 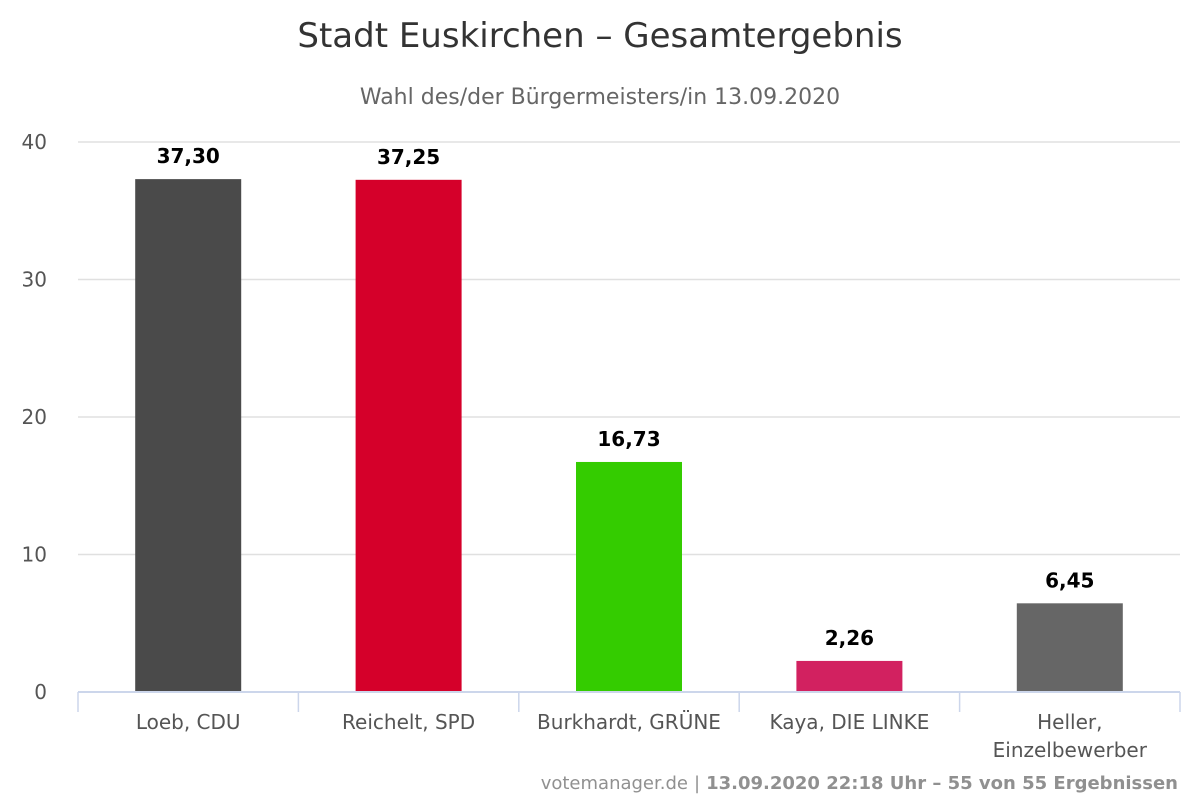 I want to click on y-tick-label: 20, so click(x=34, y=417).